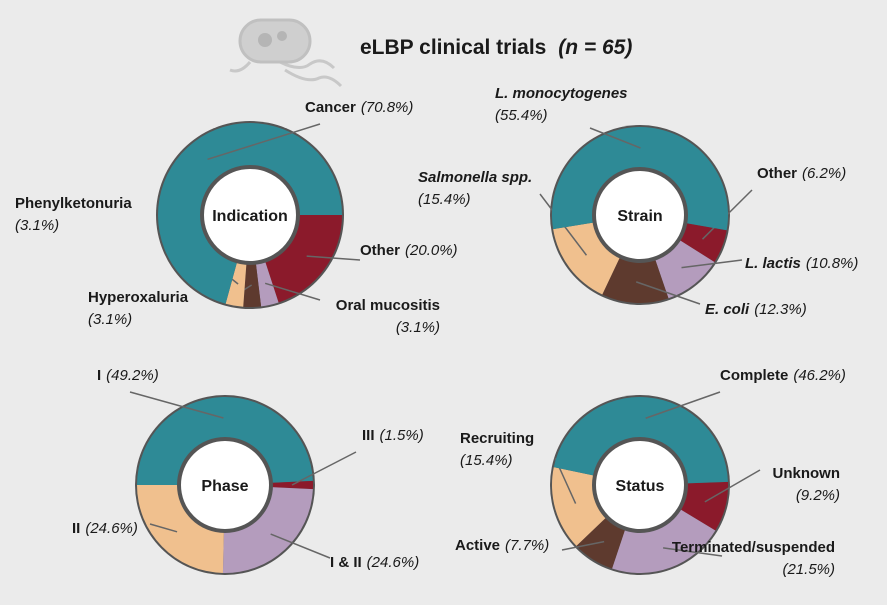 The width and height of the screenshot is (887, 605). What do you see at coordinates (807, 473) in the screenshot?
I see `category-name: Unknown` at bounding box center [807, 473].